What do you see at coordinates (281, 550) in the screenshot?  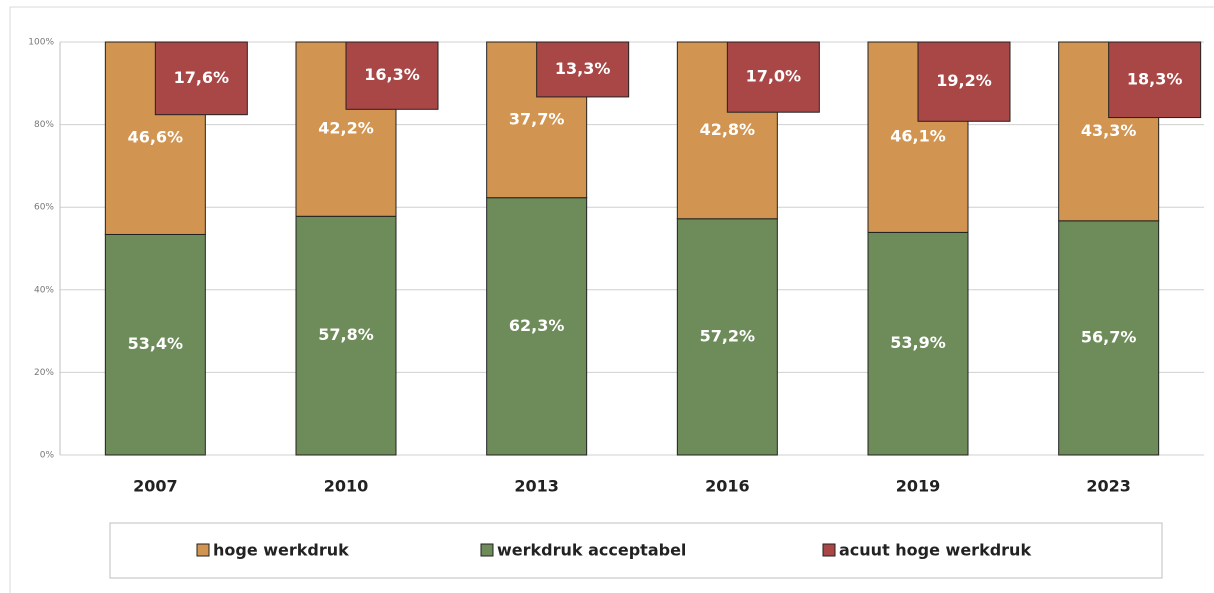 I see `legend-label: hoge werkdruk` at bounding box center [281, 550].